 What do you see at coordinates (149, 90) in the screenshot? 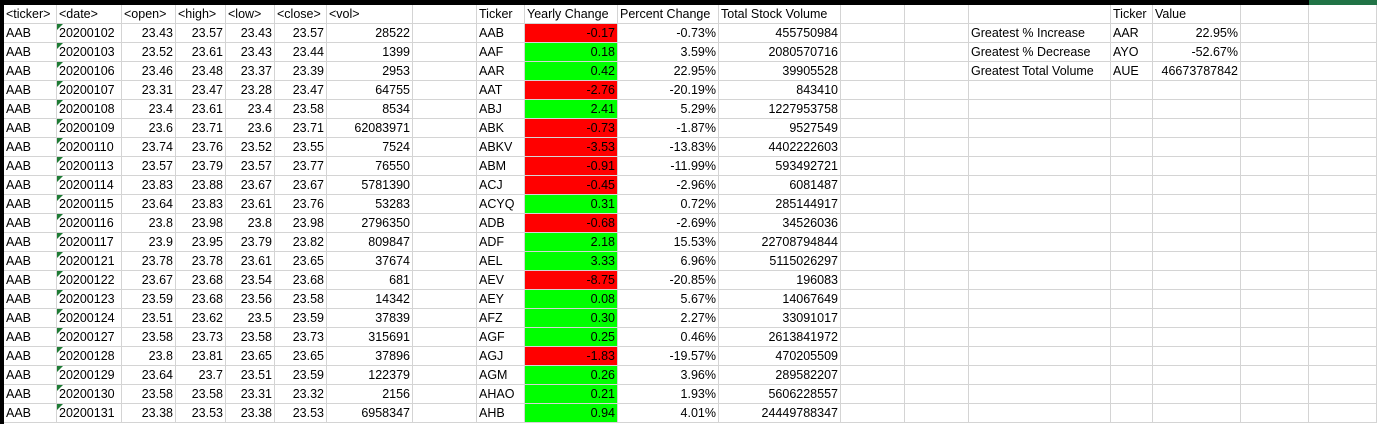
I see `data-cell: 23.31` at bounding box center [149, 90].